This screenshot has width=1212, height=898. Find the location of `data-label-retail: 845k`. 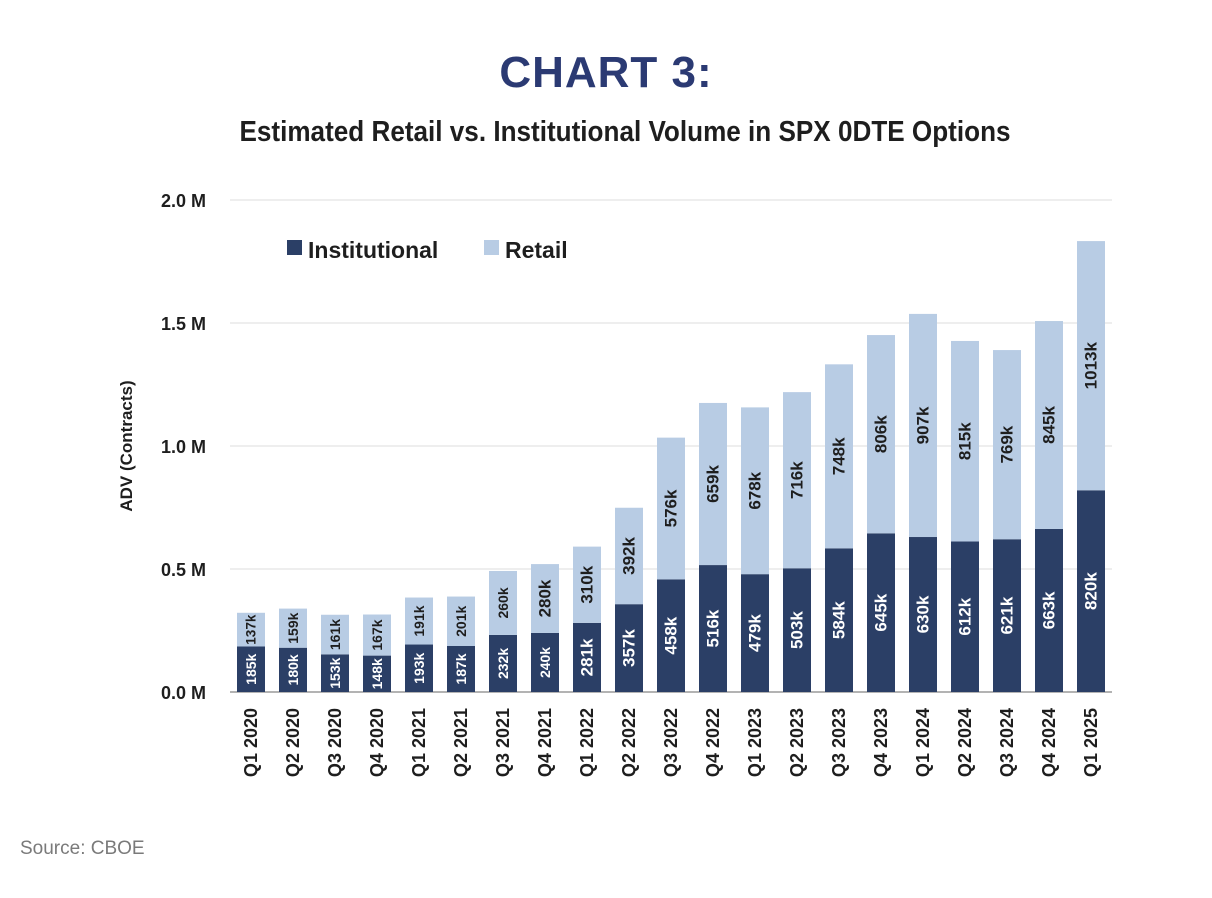

data-label-retail: 845k is located at coordinates (1049, 425).